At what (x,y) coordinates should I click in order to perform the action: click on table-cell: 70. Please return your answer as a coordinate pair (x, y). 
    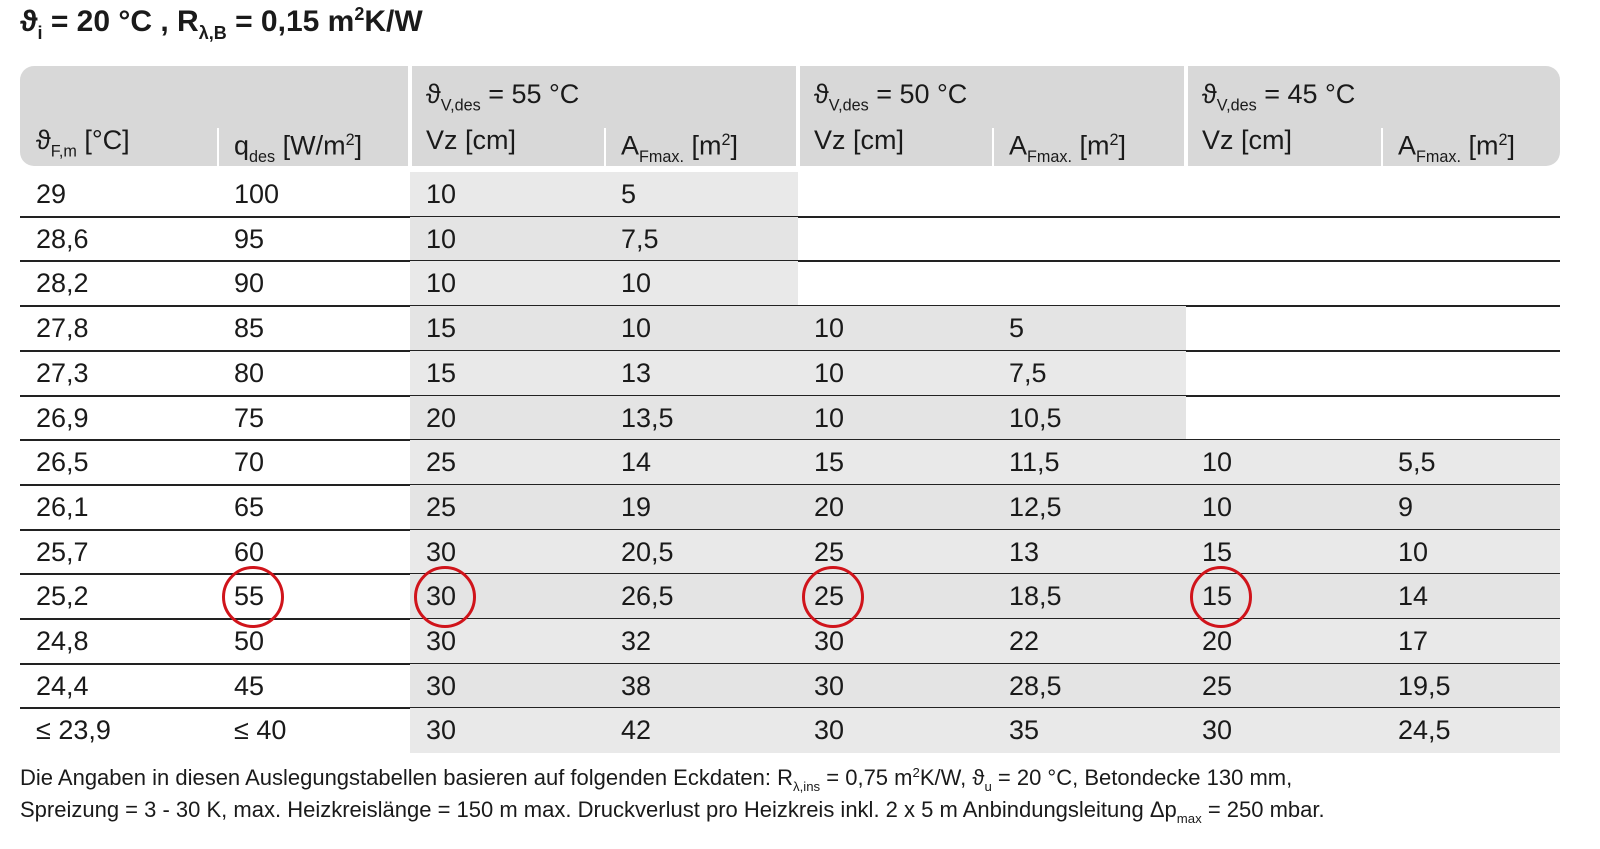
    Looking at the image, I should click on (249, 462).